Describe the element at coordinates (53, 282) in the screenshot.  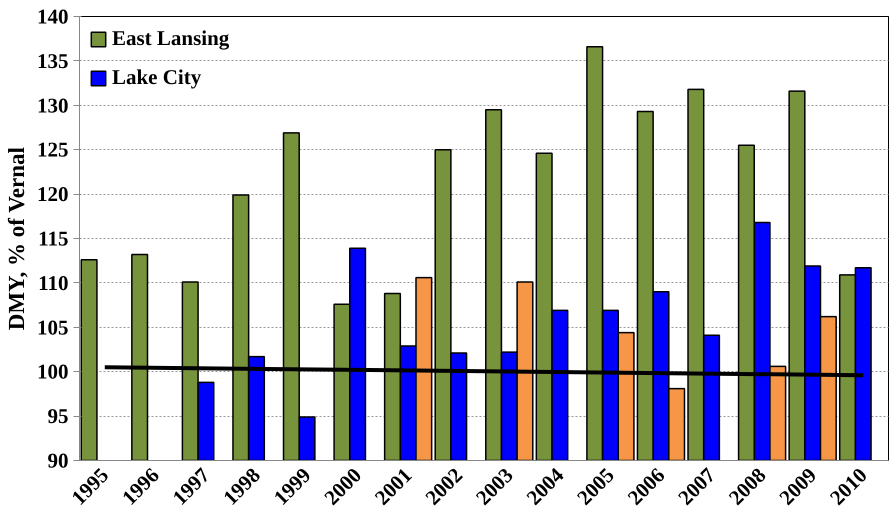
I see `y-tick-label: 110` at that location.